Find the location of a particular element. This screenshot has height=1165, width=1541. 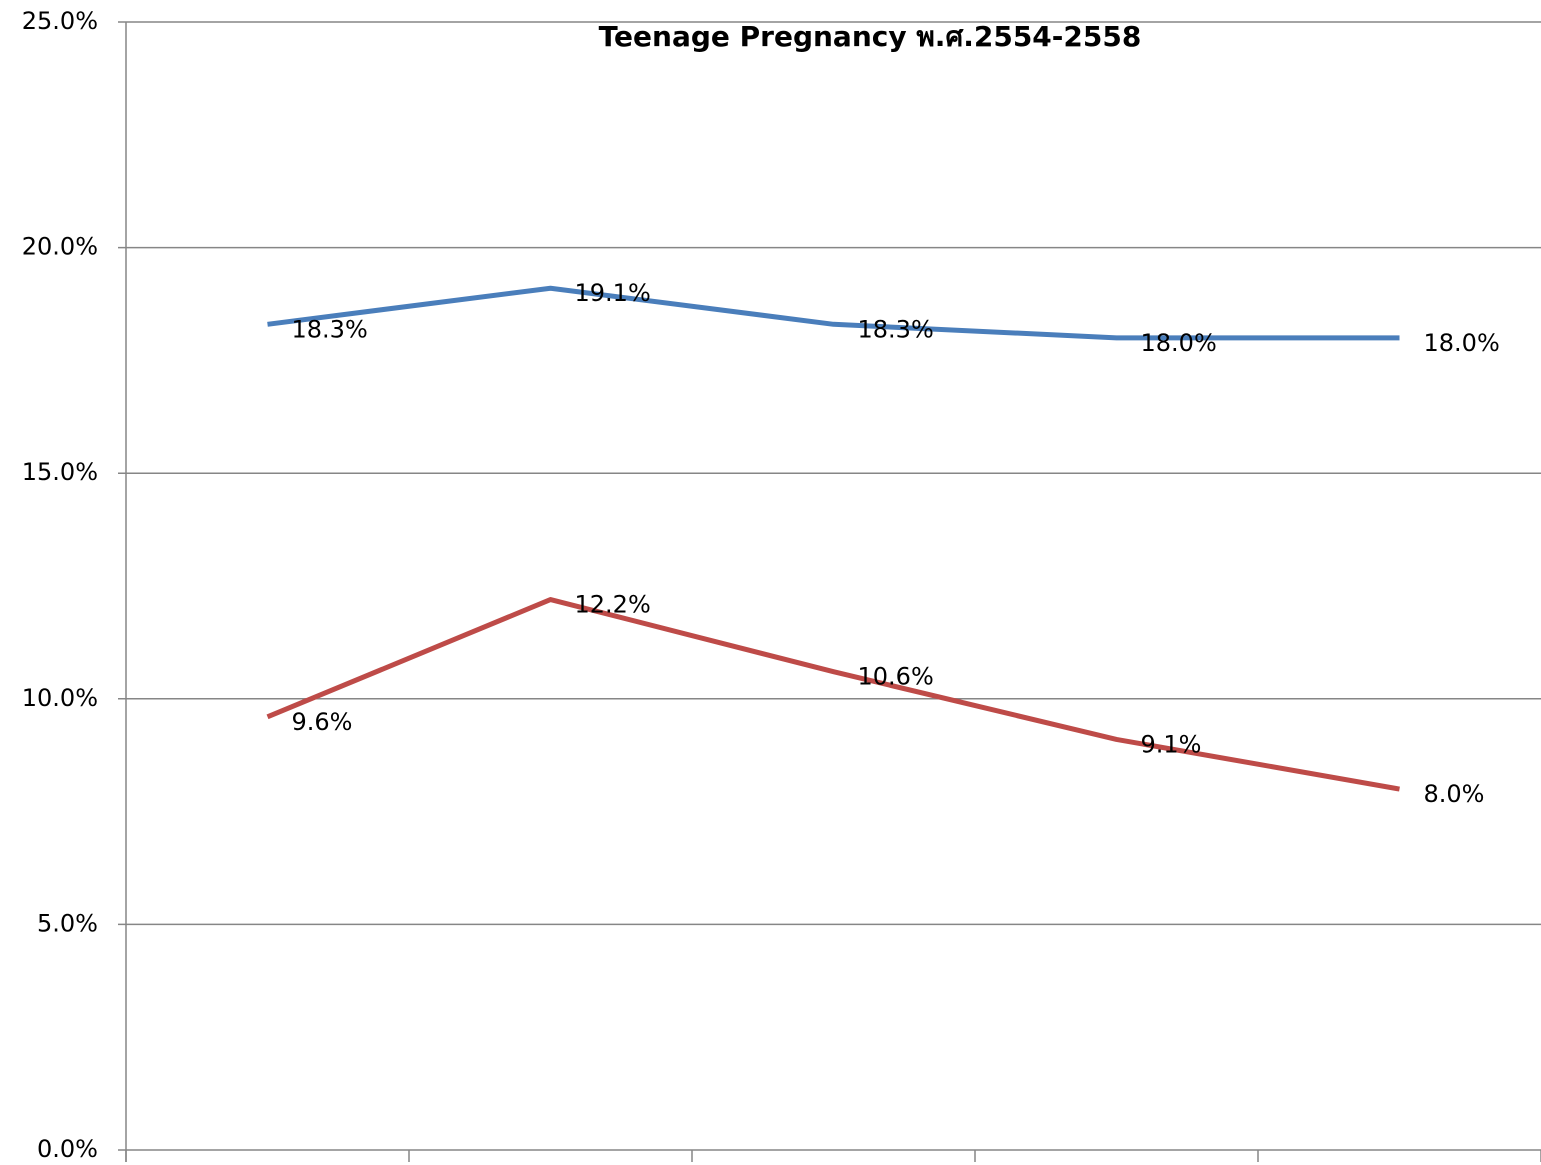

y-tick-label: 15.0% is located at coordinates (60, 472).